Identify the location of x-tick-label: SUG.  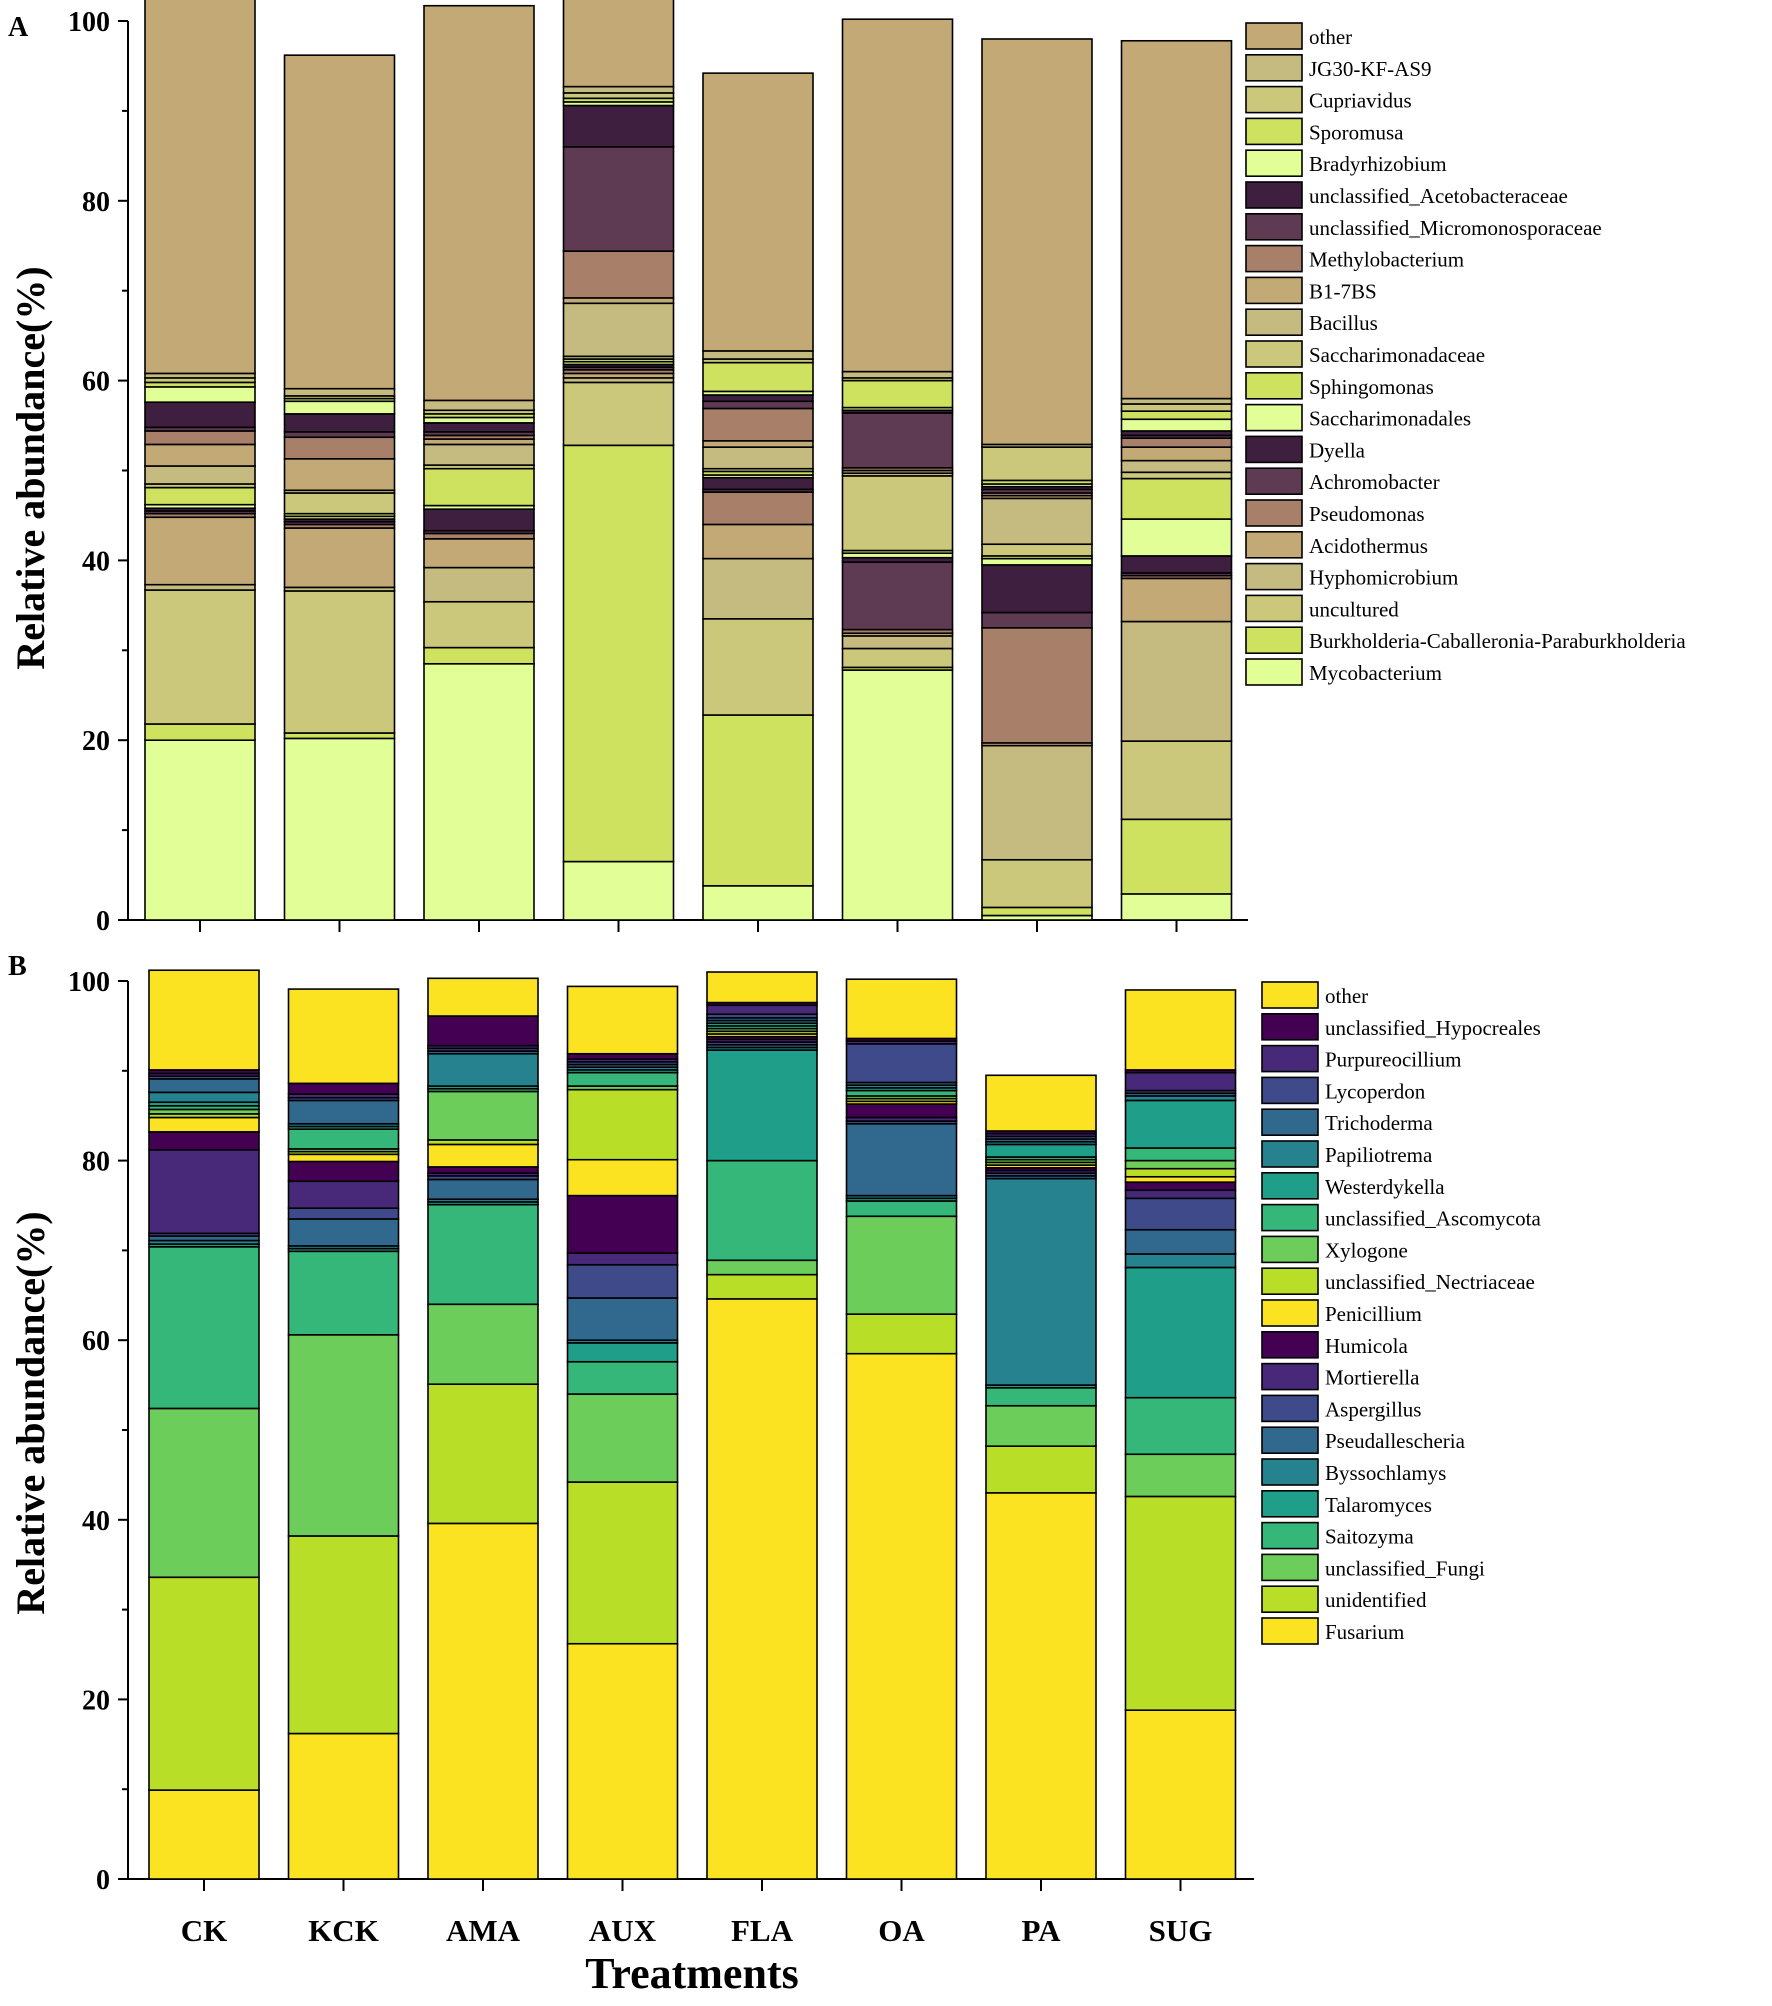
(1181, 1930).